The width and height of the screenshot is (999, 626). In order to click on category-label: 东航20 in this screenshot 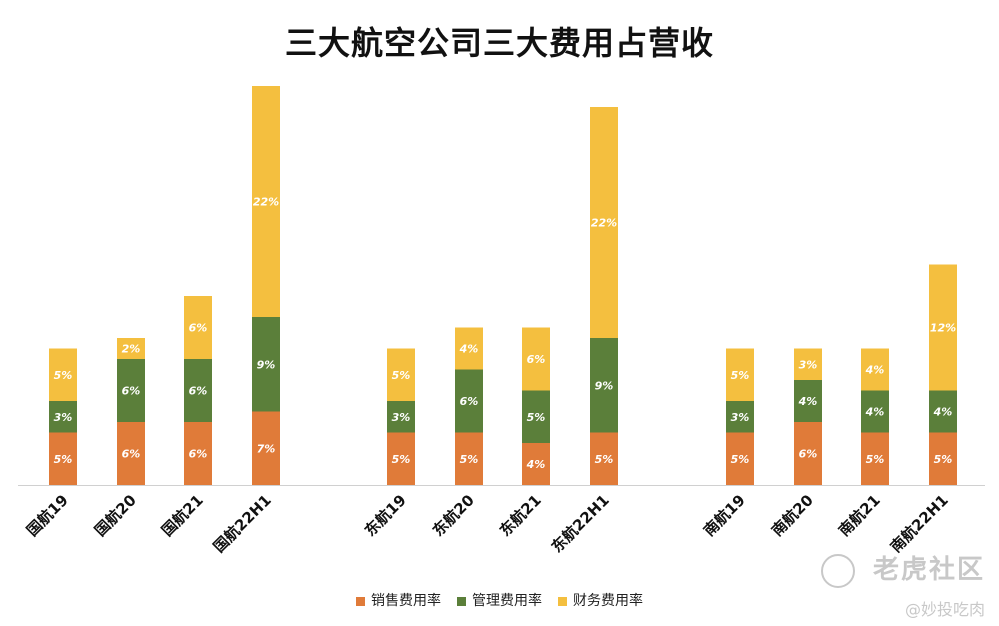, I will do `click(453, 515)`.